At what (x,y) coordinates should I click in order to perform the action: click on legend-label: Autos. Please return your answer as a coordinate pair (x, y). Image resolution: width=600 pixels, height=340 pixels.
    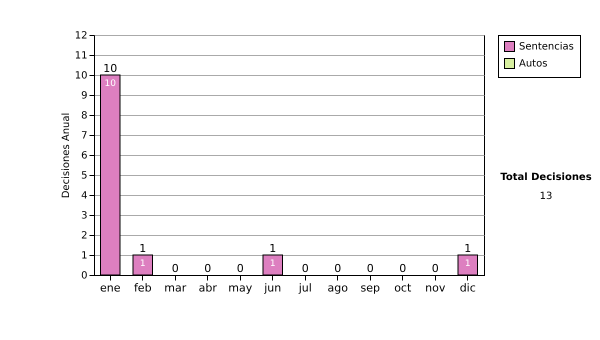
    Looking at the image, I should click on (533, 64).